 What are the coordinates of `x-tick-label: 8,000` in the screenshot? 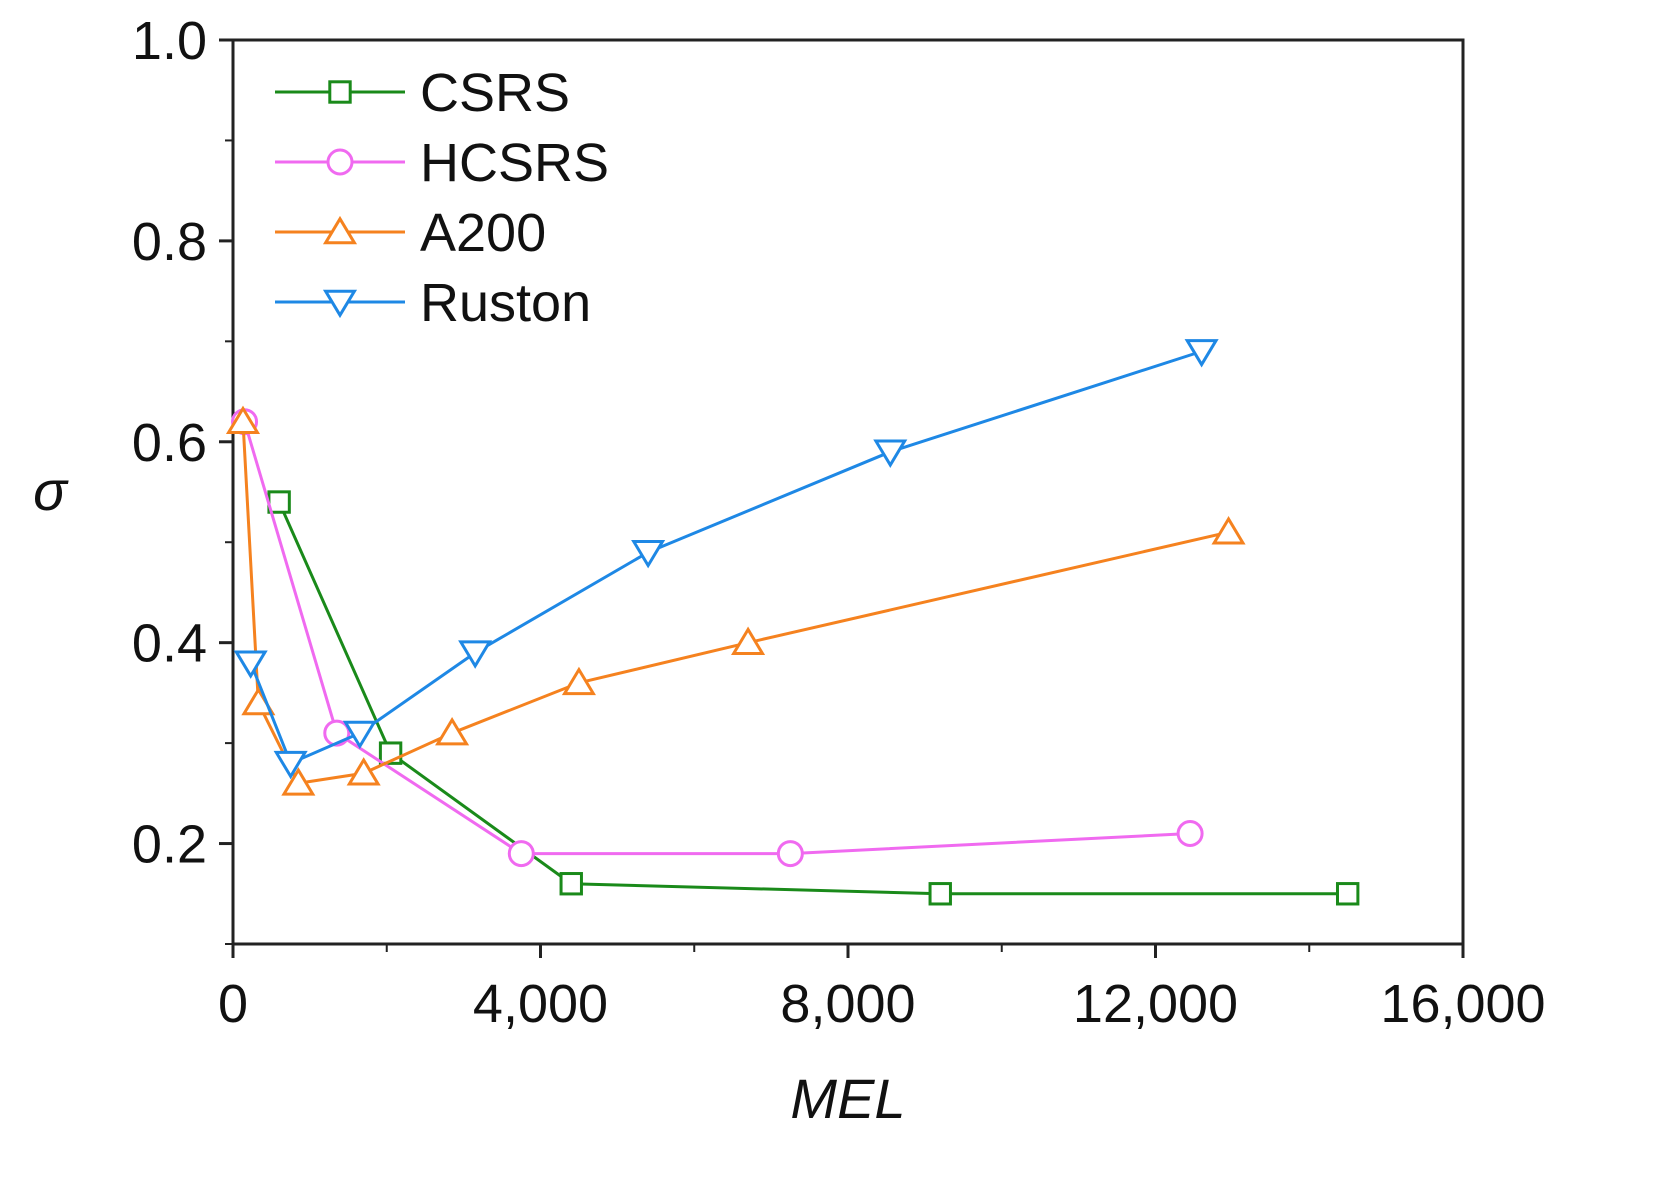 It's located at (847, 1004).